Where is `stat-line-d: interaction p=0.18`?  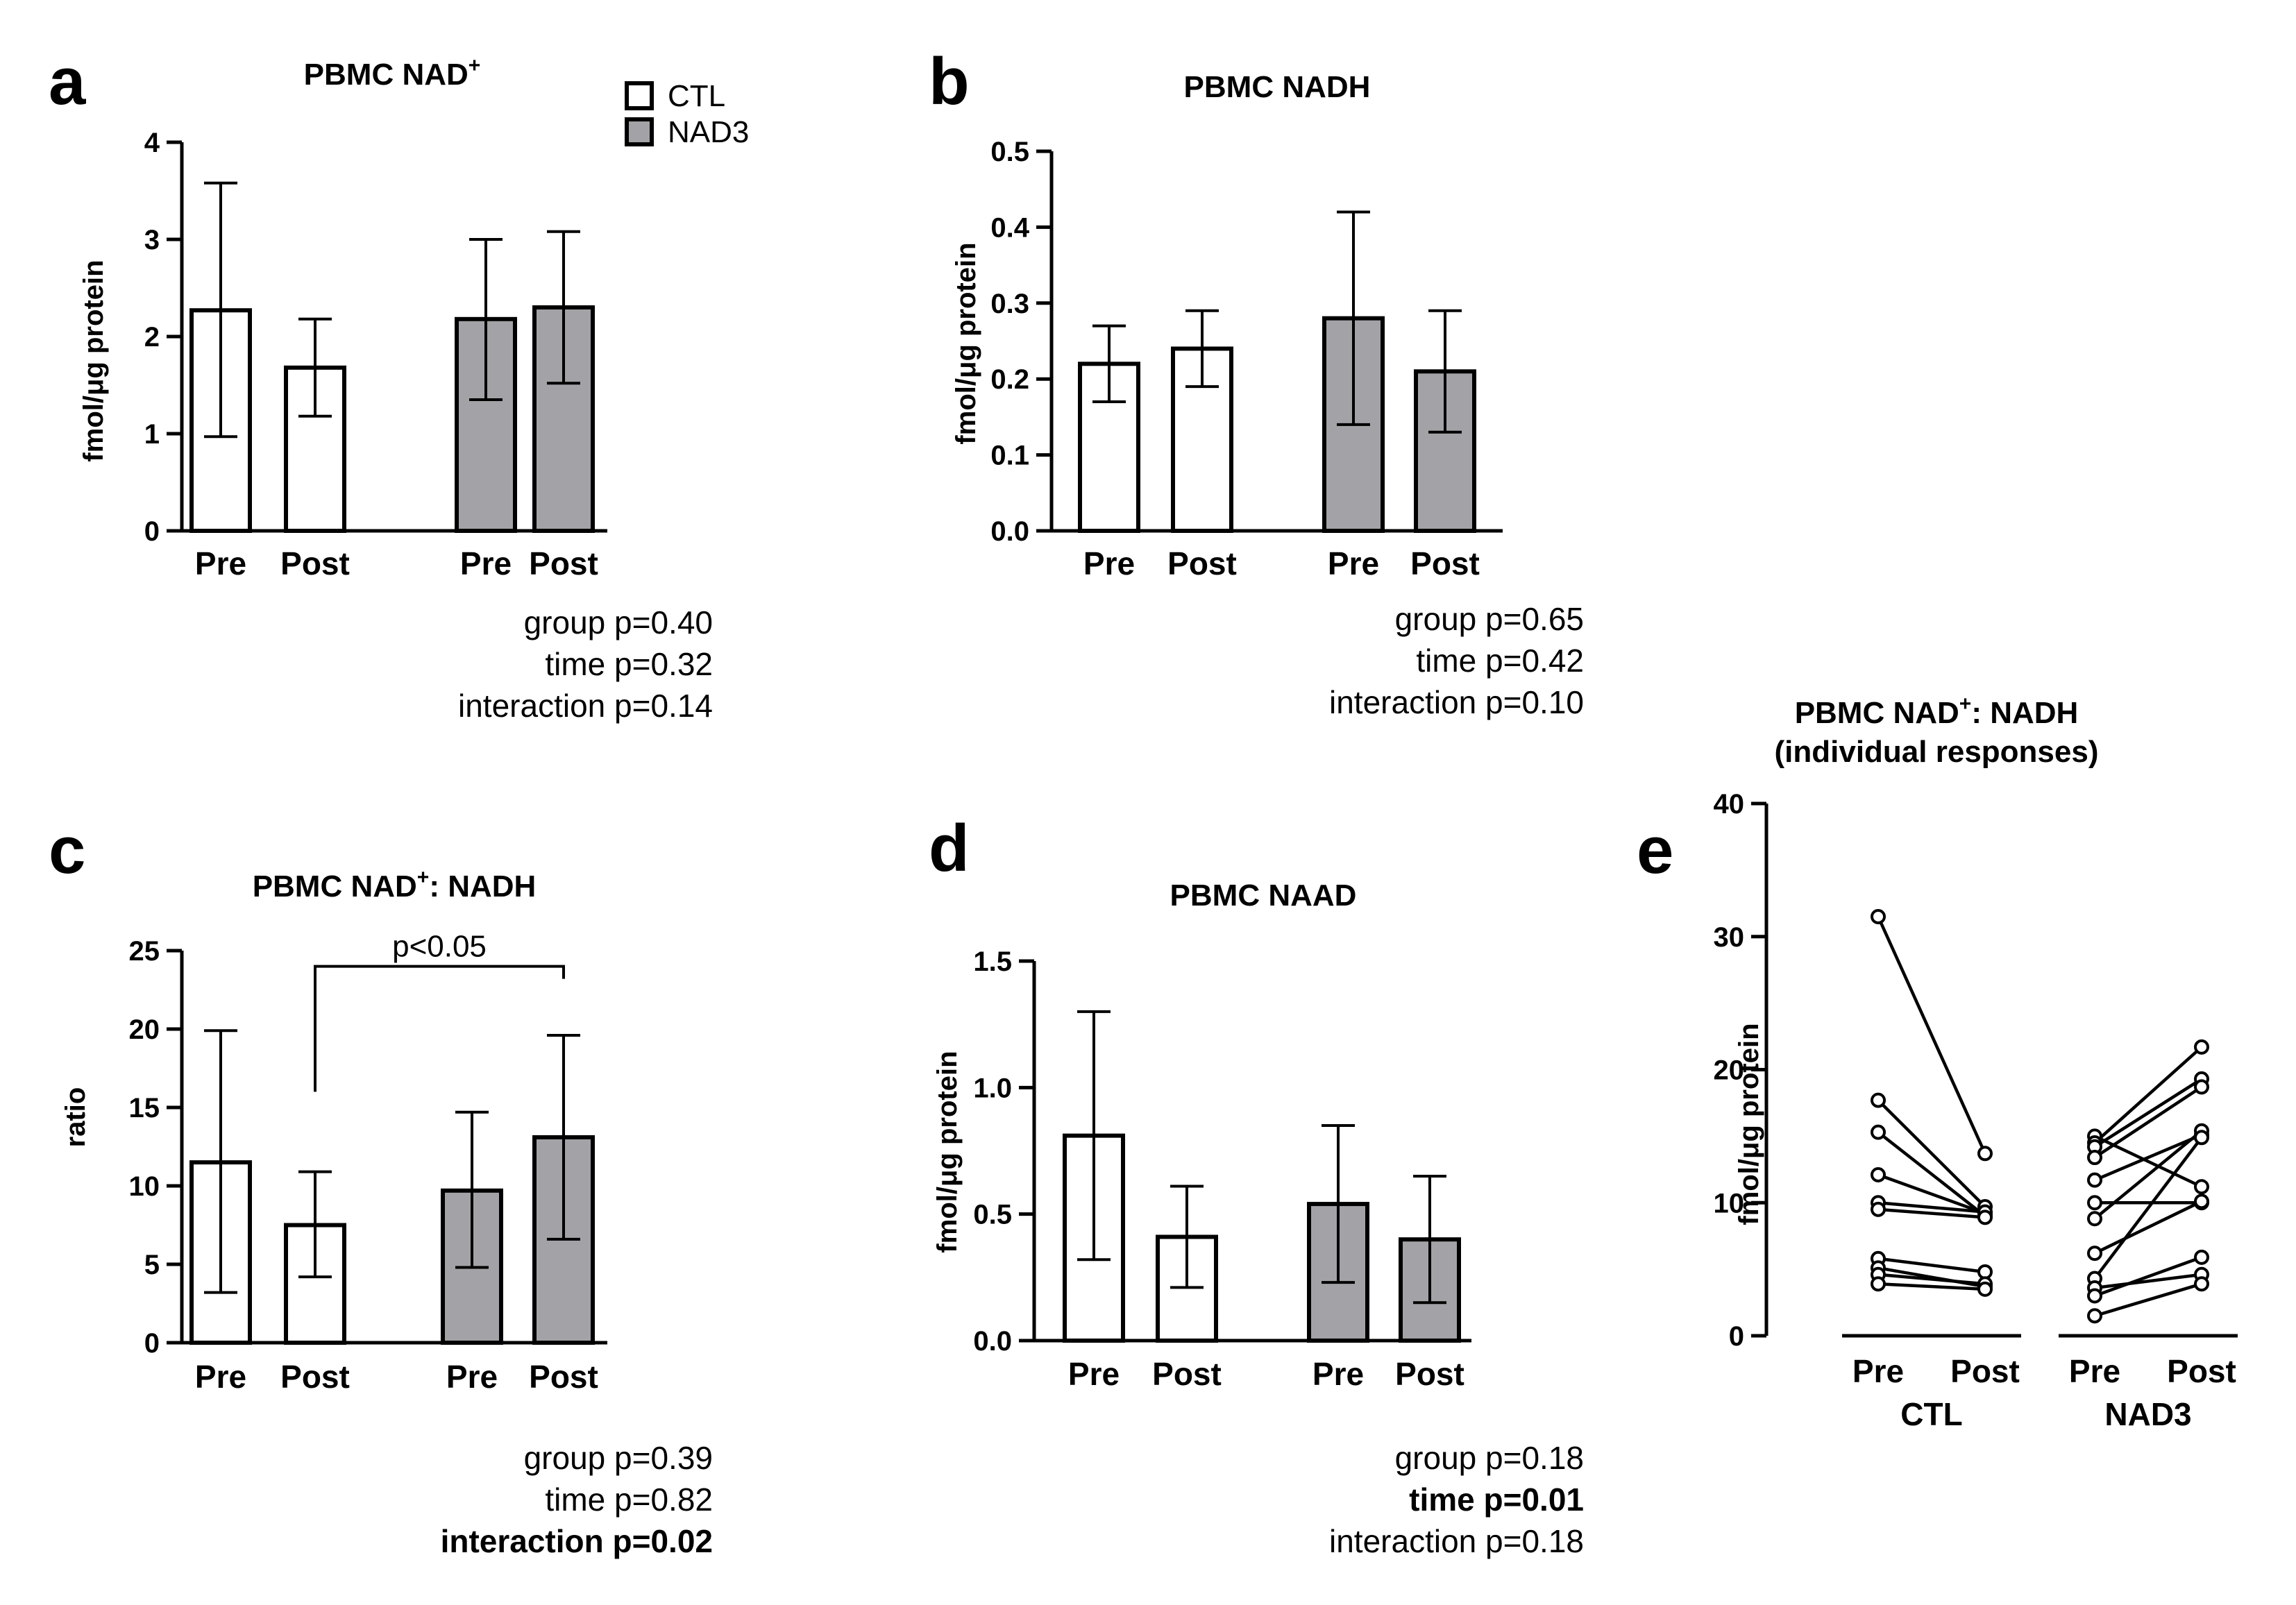 stat-line-d: interaction p=0.18 is located at coordinates (1456, 1541).